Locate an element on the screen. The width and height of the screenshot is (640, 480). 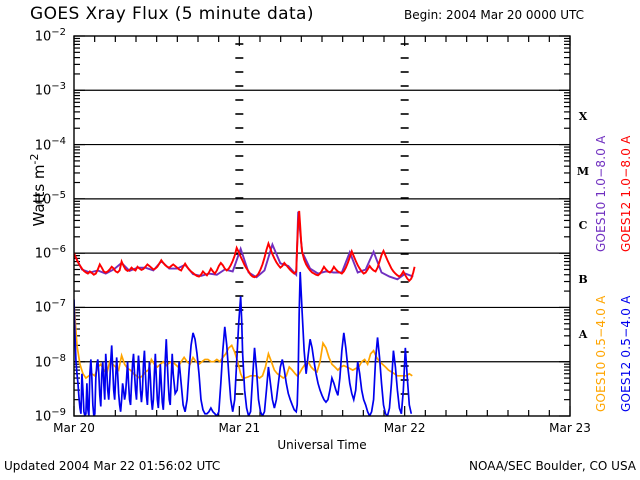
y-tick-label--9: 10−9 is located at coordinates (44, 415).